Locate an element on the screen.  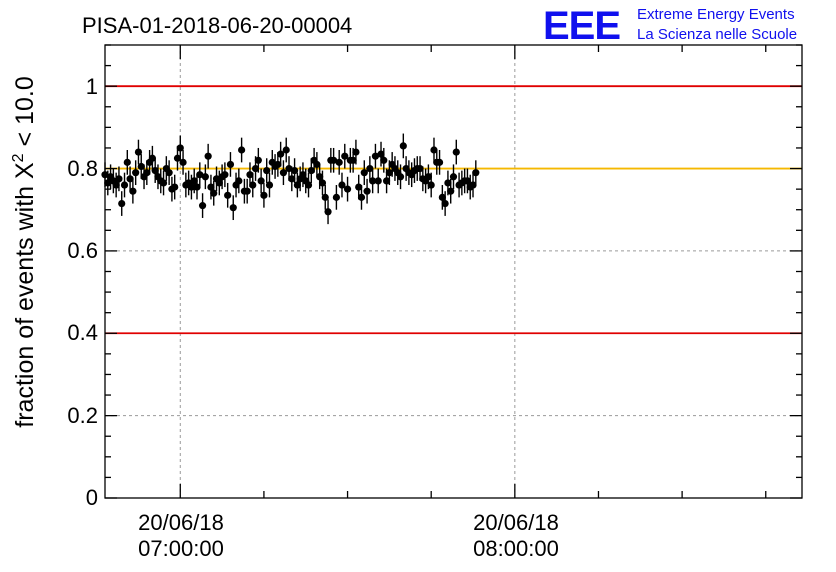
x-tick-label-date: 20/06/18 is located at coordinates (516, 522).